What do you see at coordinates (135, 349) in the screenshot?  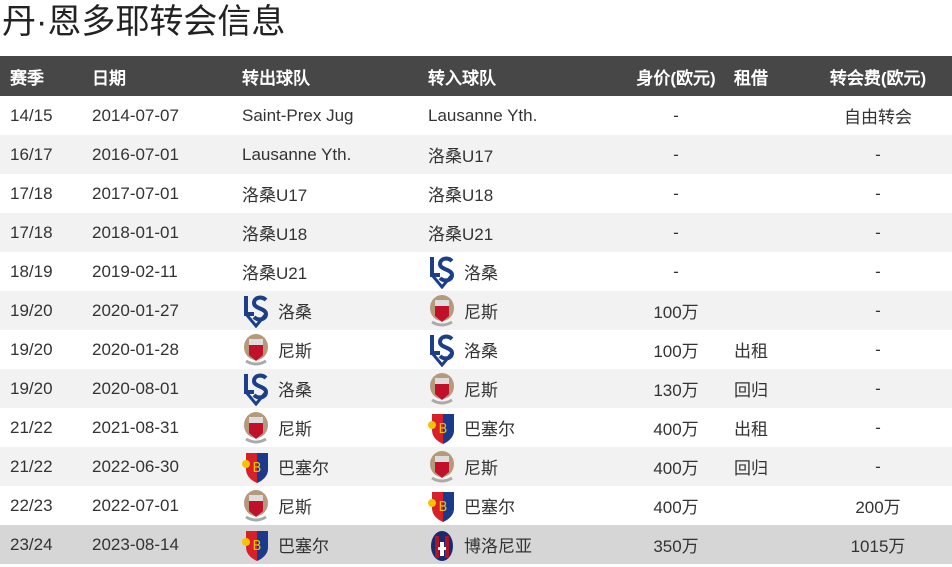 I see `date-cell: 2020-01-28` at bounding box center [135, 349].